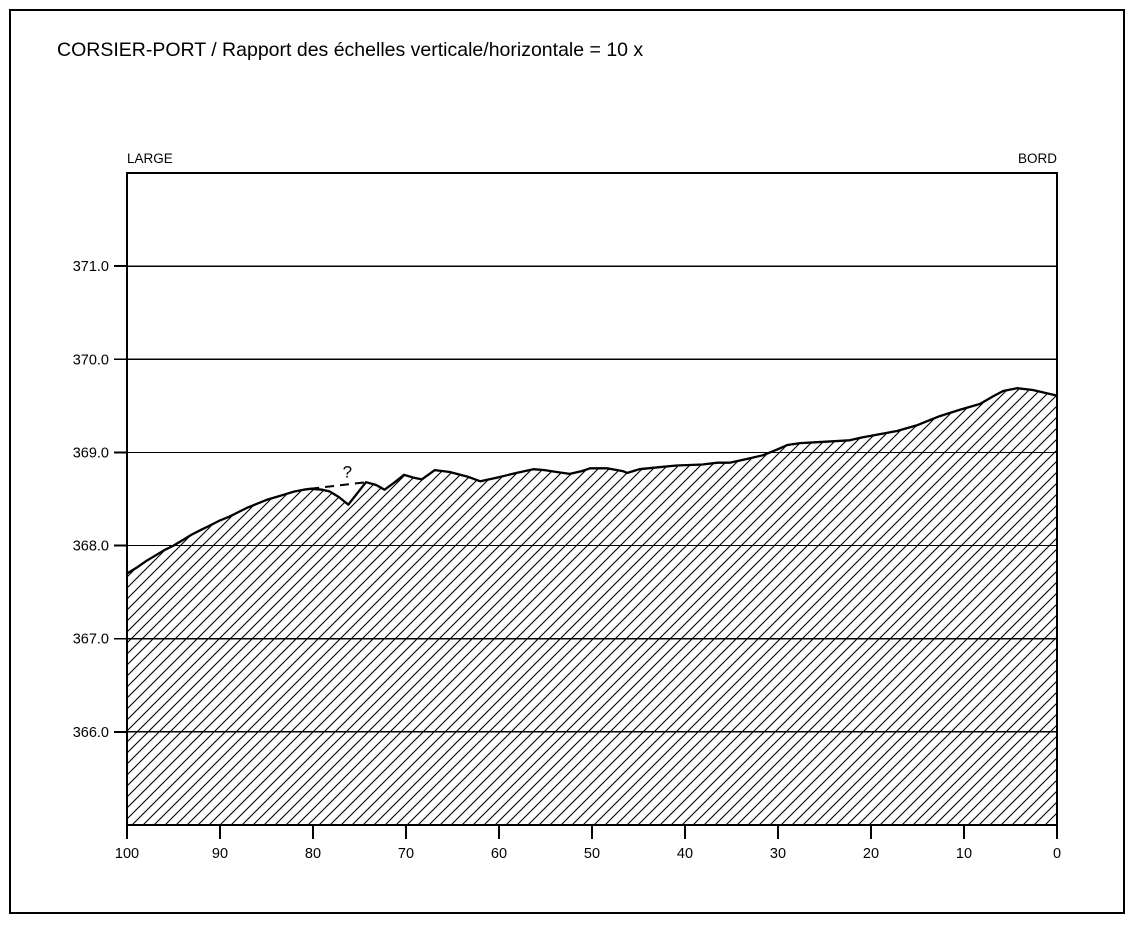 The height and width of the screenshot is (934, 1135). Describe the element at coordinates (778, 854) in the screenshot. I see `x-tick-label: 30` at that location.